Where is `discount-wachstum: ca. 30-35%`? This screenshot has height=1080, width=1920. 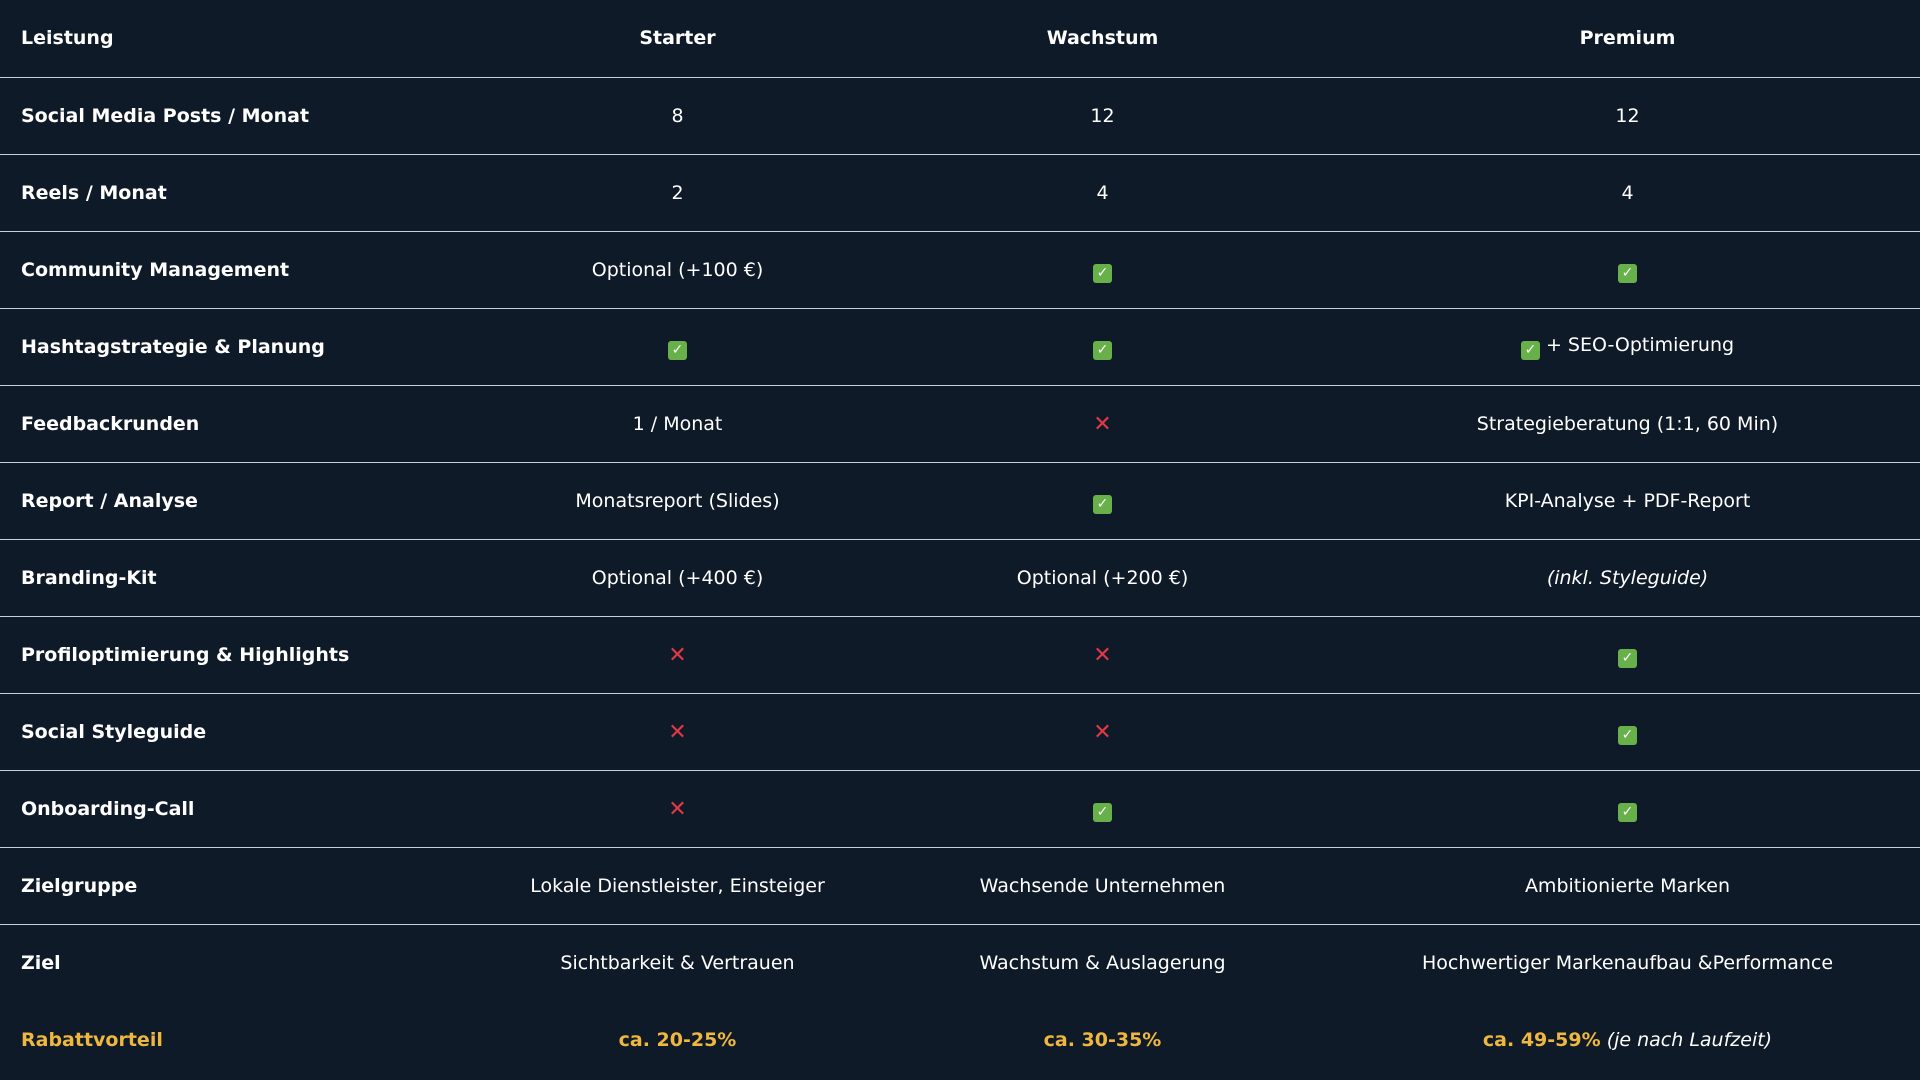 discount-wachstum: ca. 30-35% is located at coordinates (1102, 1039).